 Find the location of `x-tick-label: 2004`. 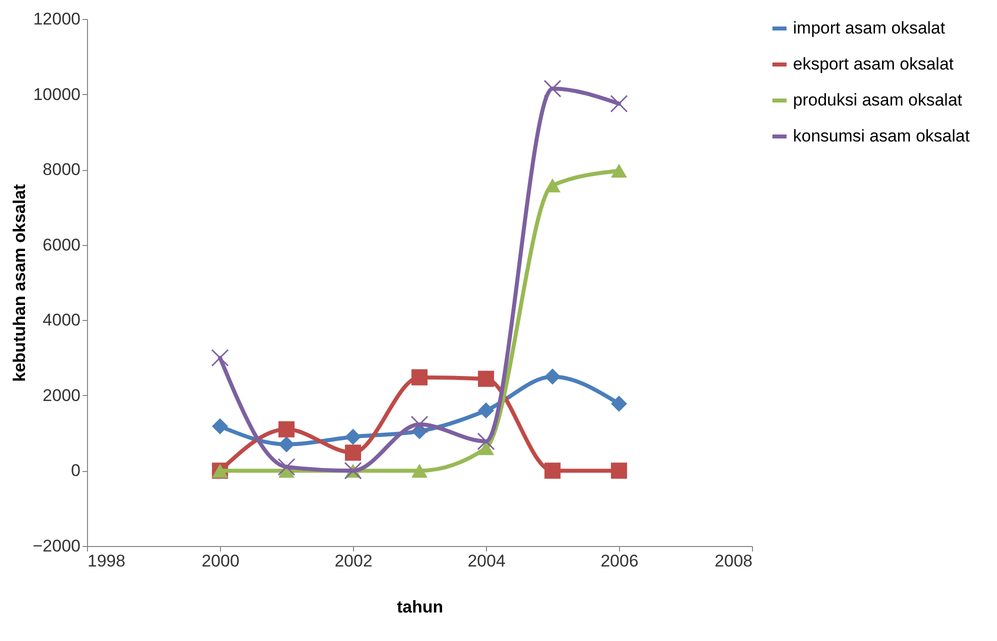

x-tick-label: 2004 is located at coordinates (487, 561).